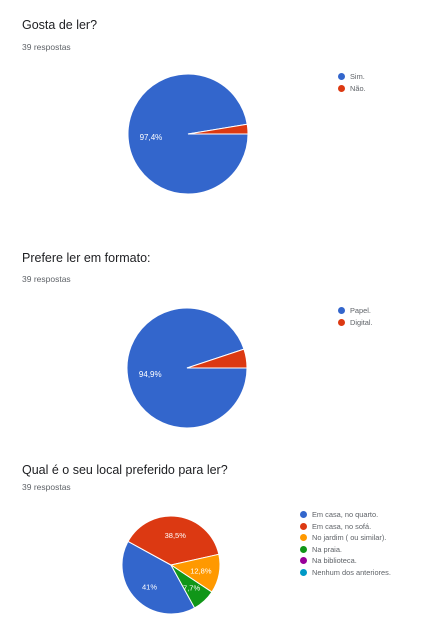 The width and height of the screenshot is (427, 640). What do you see at coordinates (86, 258) in the screenshot?
I see `question-title: Prefere ler em formato:` at bounding box center [86, 258].